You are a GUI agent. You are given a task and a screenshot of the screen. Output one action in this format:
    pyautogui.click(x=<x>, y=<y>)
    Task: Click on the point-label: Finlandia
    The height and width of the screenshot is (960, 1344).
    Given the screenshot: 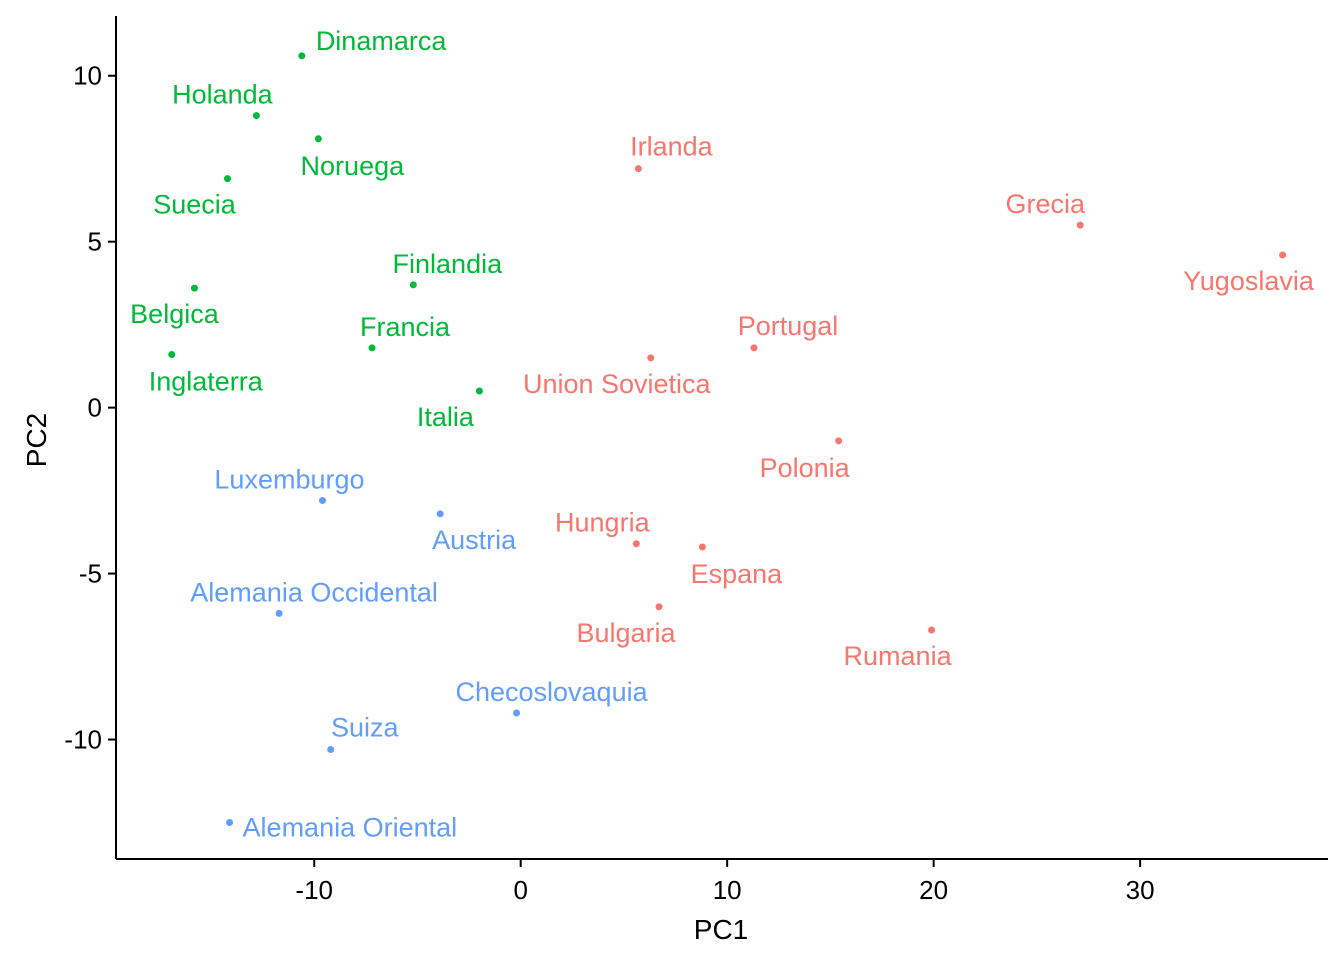 What is the action you would take?
    pyautogui.click(x=448, y=264)
    